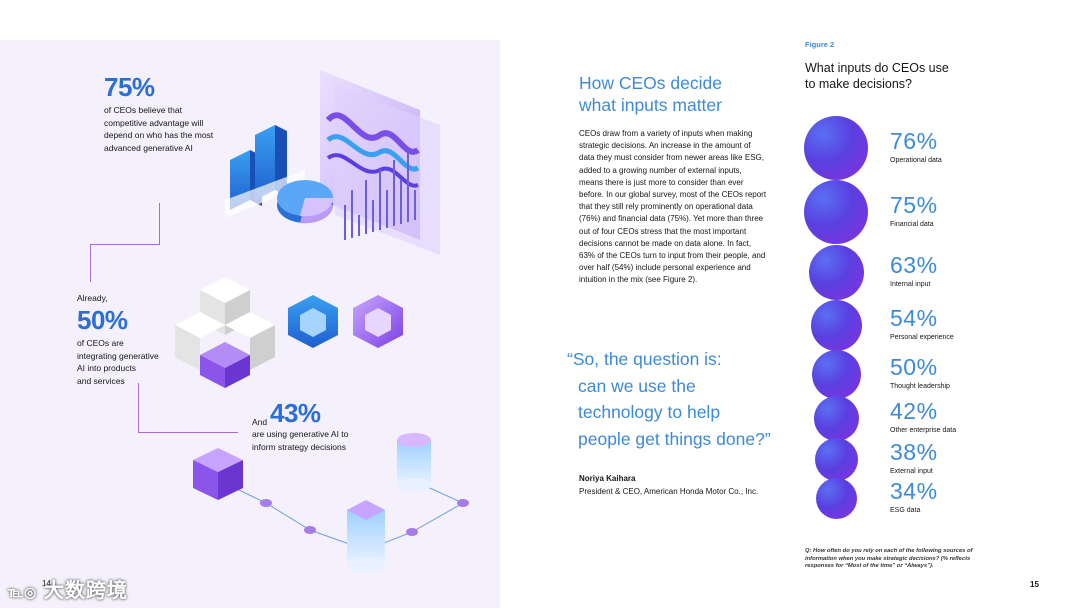 This screenshot has width=1080, height=608. What do you see at coordinates (920, 386) in the screenshot?
I see `bubble-category-label: Thought leadership` at bounding box center [920, 386].